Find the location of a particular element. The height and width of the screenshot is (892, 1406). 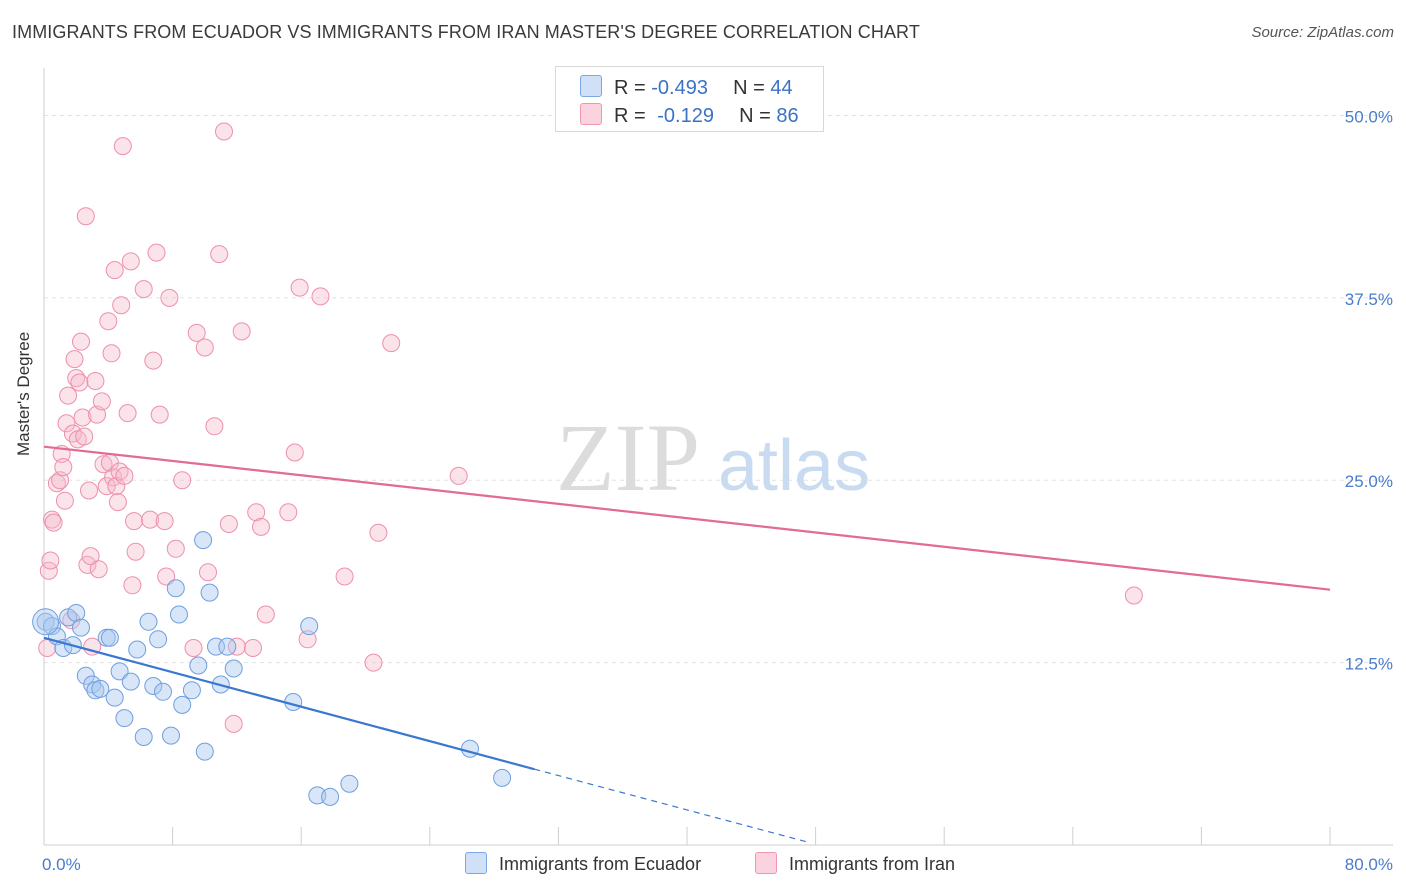

iran-n-label: N = is located at coordinates (755, 116).